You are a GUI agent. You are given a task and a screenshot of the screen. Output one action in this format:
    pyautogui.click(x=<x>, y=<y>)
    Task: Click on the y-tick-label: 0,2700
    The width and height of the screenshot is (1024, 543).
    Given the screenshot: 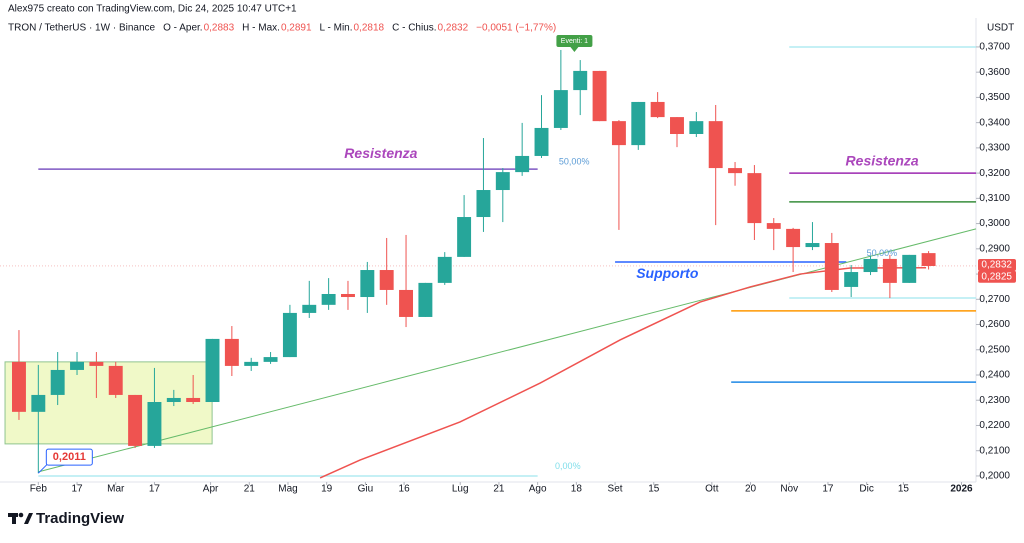 What is the action you would take?
    pyautogui.click(x=994, y=299)
    